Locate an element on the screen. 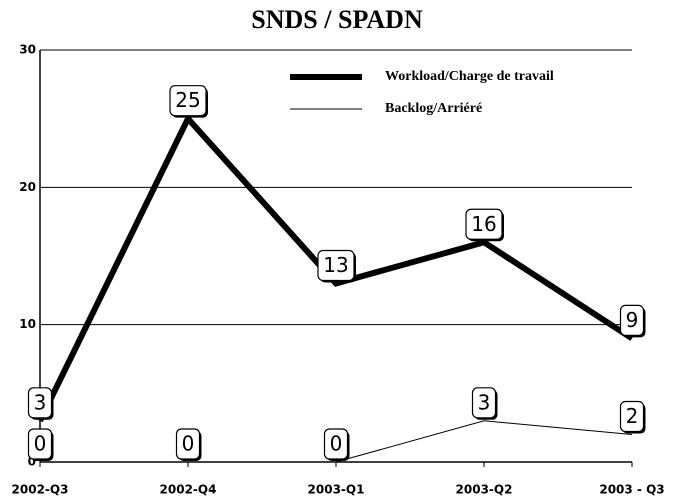 The width and height of the screenshot is (675, 502). data-label: 13 is located at coordinates (335, 265).